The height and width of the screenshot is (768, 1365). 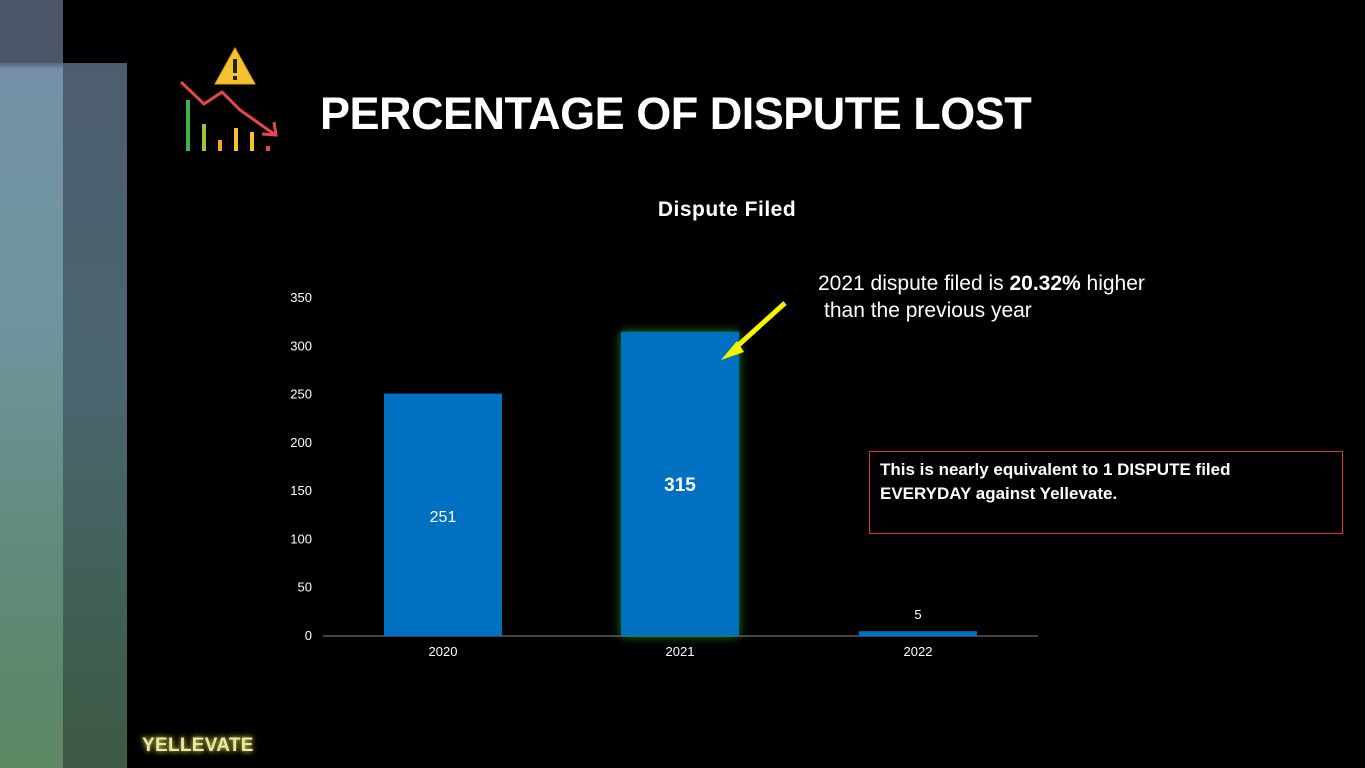 What do you see at coordinates (917, 614) in the screenshot?
I see `data-label-2022: 5` at bounding box center [917, 614].